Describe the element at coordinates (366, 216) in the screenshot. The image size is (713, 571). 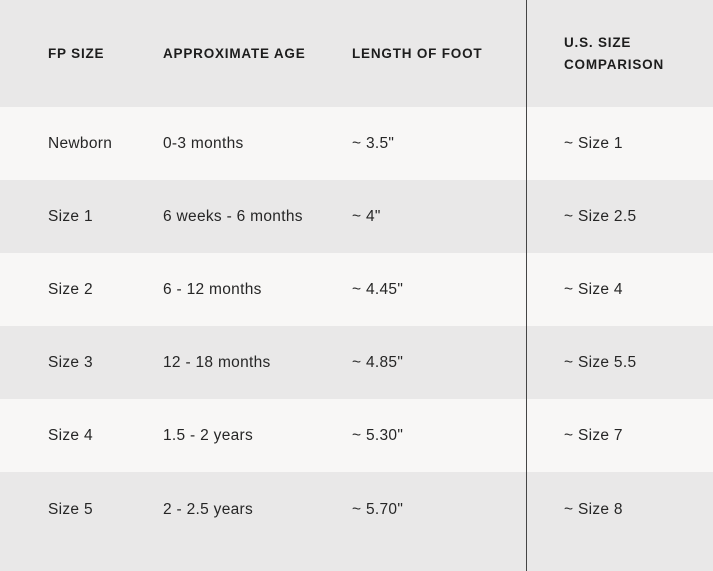
I see `cell-length-of-foot: ~ 4"` at that location.